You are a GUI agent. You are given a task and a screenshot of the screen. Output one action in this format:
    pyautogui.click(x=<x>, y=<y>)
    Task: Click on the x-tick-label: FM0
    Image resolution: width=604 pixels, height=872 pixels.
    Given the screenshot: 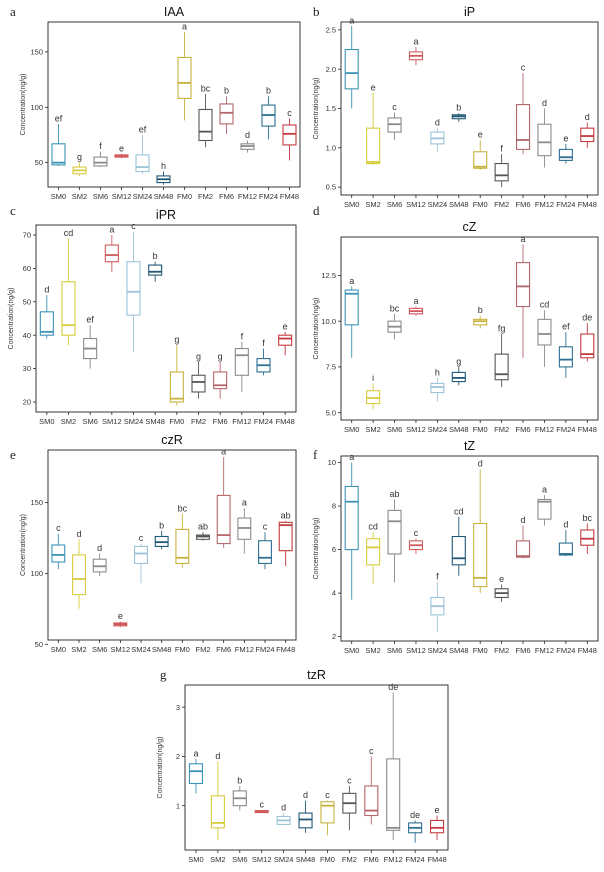 What is the action you would take?
    pyautogui.click(x=184, y=196)
    